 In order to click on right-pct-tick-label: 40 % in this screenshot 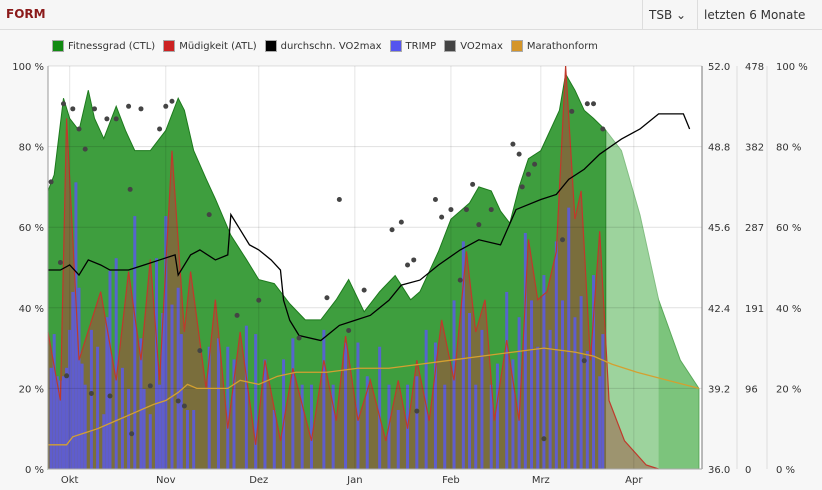, I will do `click(788, 309)`.